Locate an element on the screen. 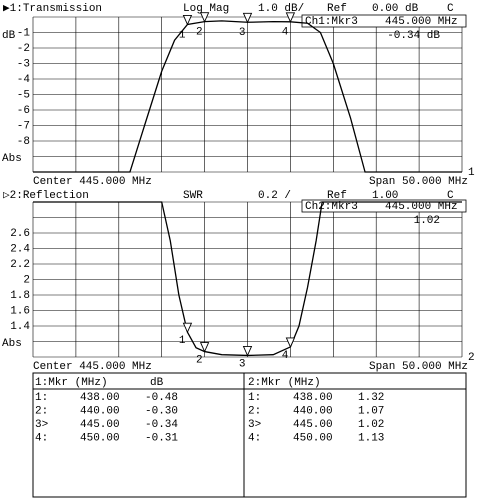 The width and height of the screenshot is (486, 500). header-channel: ▶1:Transmission is located at coordinates (52, 9).